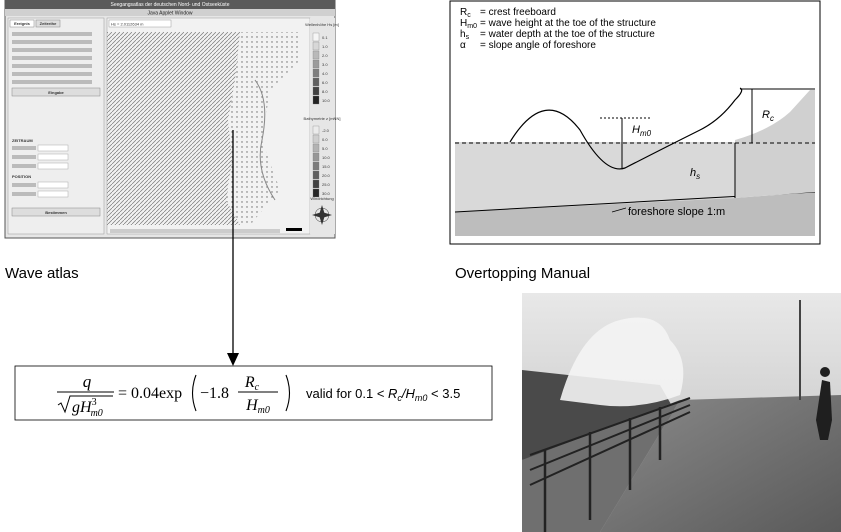 The width and height of the screenshot is (841, 532). Describe the element at coordinates (399, 398) in the screenshot. I see `validity-sub: c` at that location.